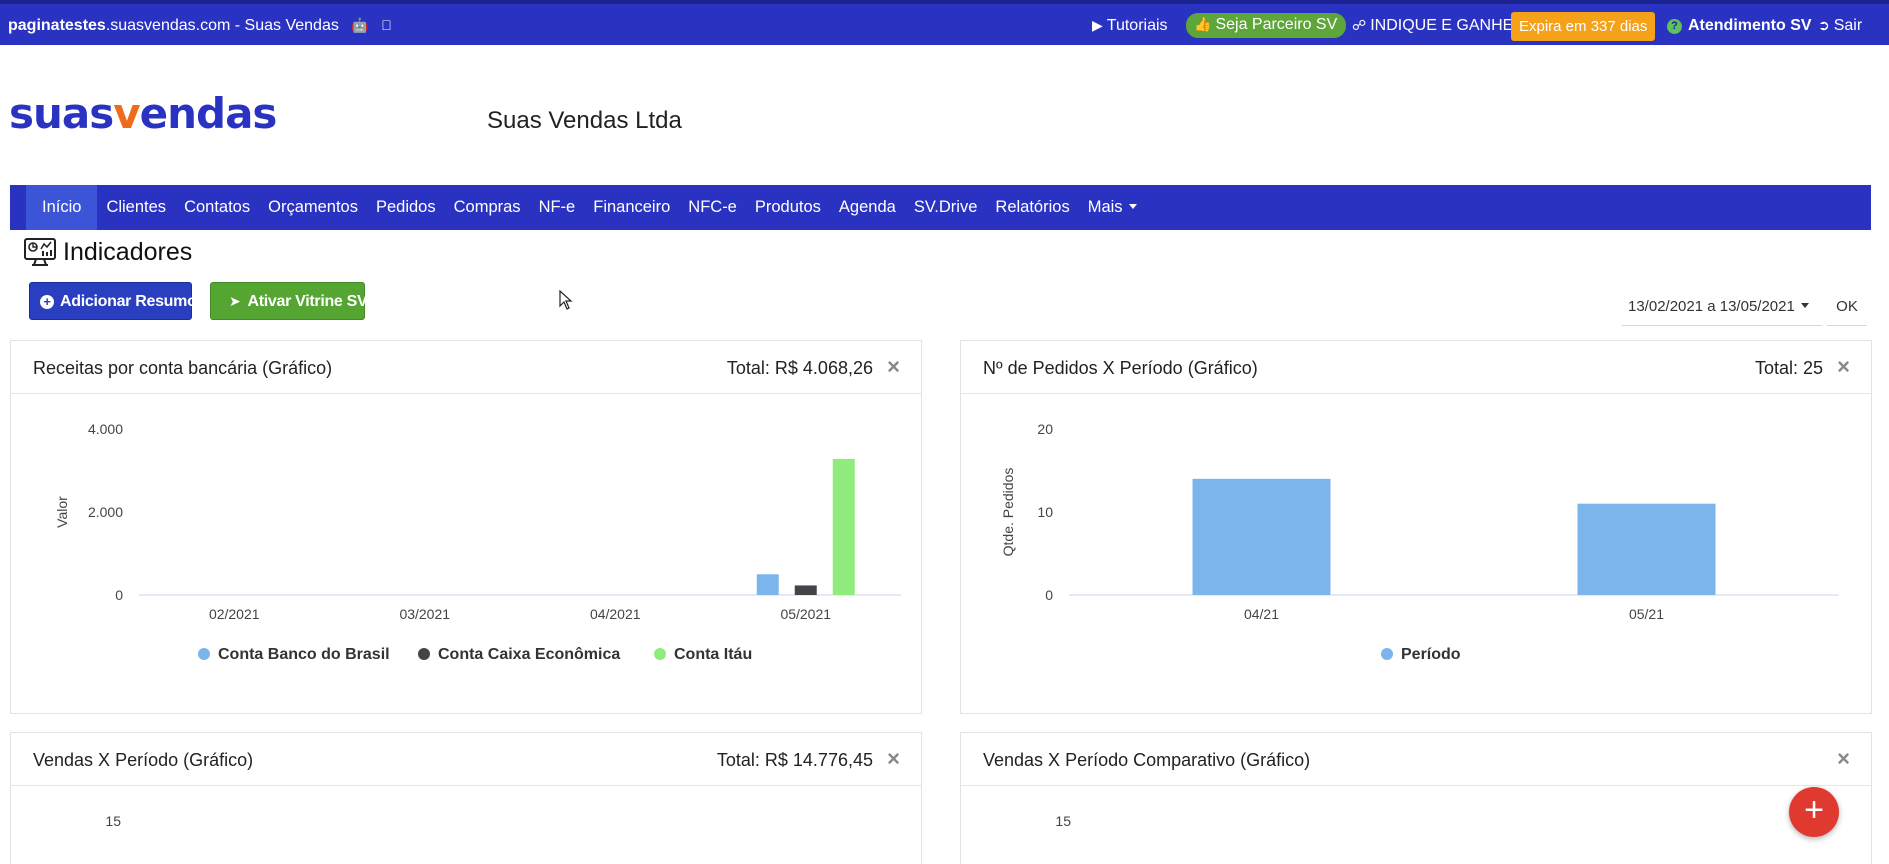  I want to click on add-summary-label: Adicionar Resumo, so click(128, 301).